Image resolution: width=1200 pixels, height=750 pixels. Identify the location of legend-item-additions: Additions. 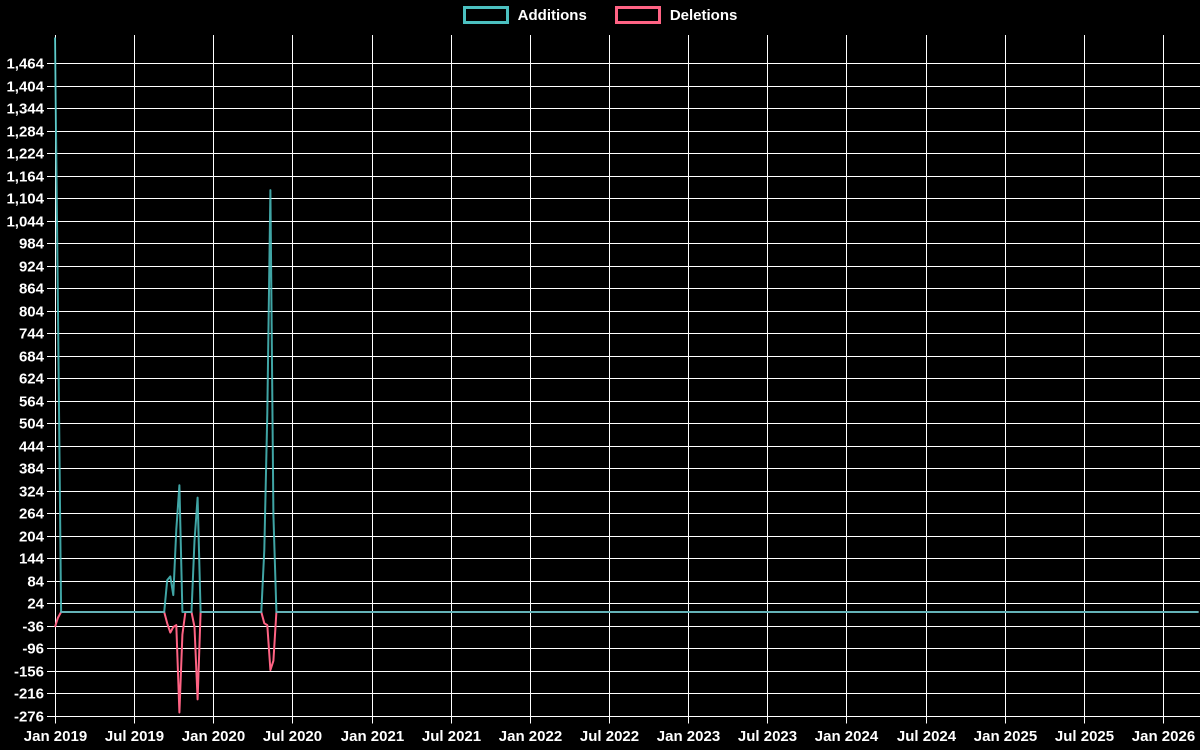
(524, 15).